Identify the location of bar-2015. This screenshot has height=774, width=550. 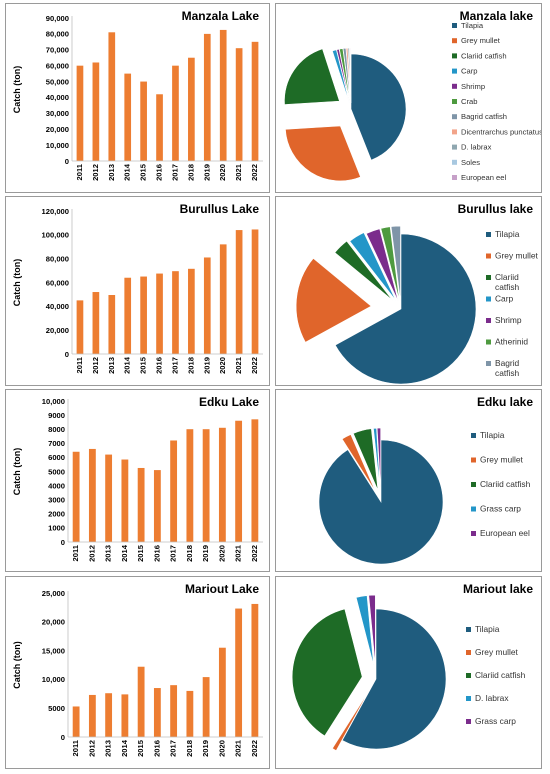
(141, 504).